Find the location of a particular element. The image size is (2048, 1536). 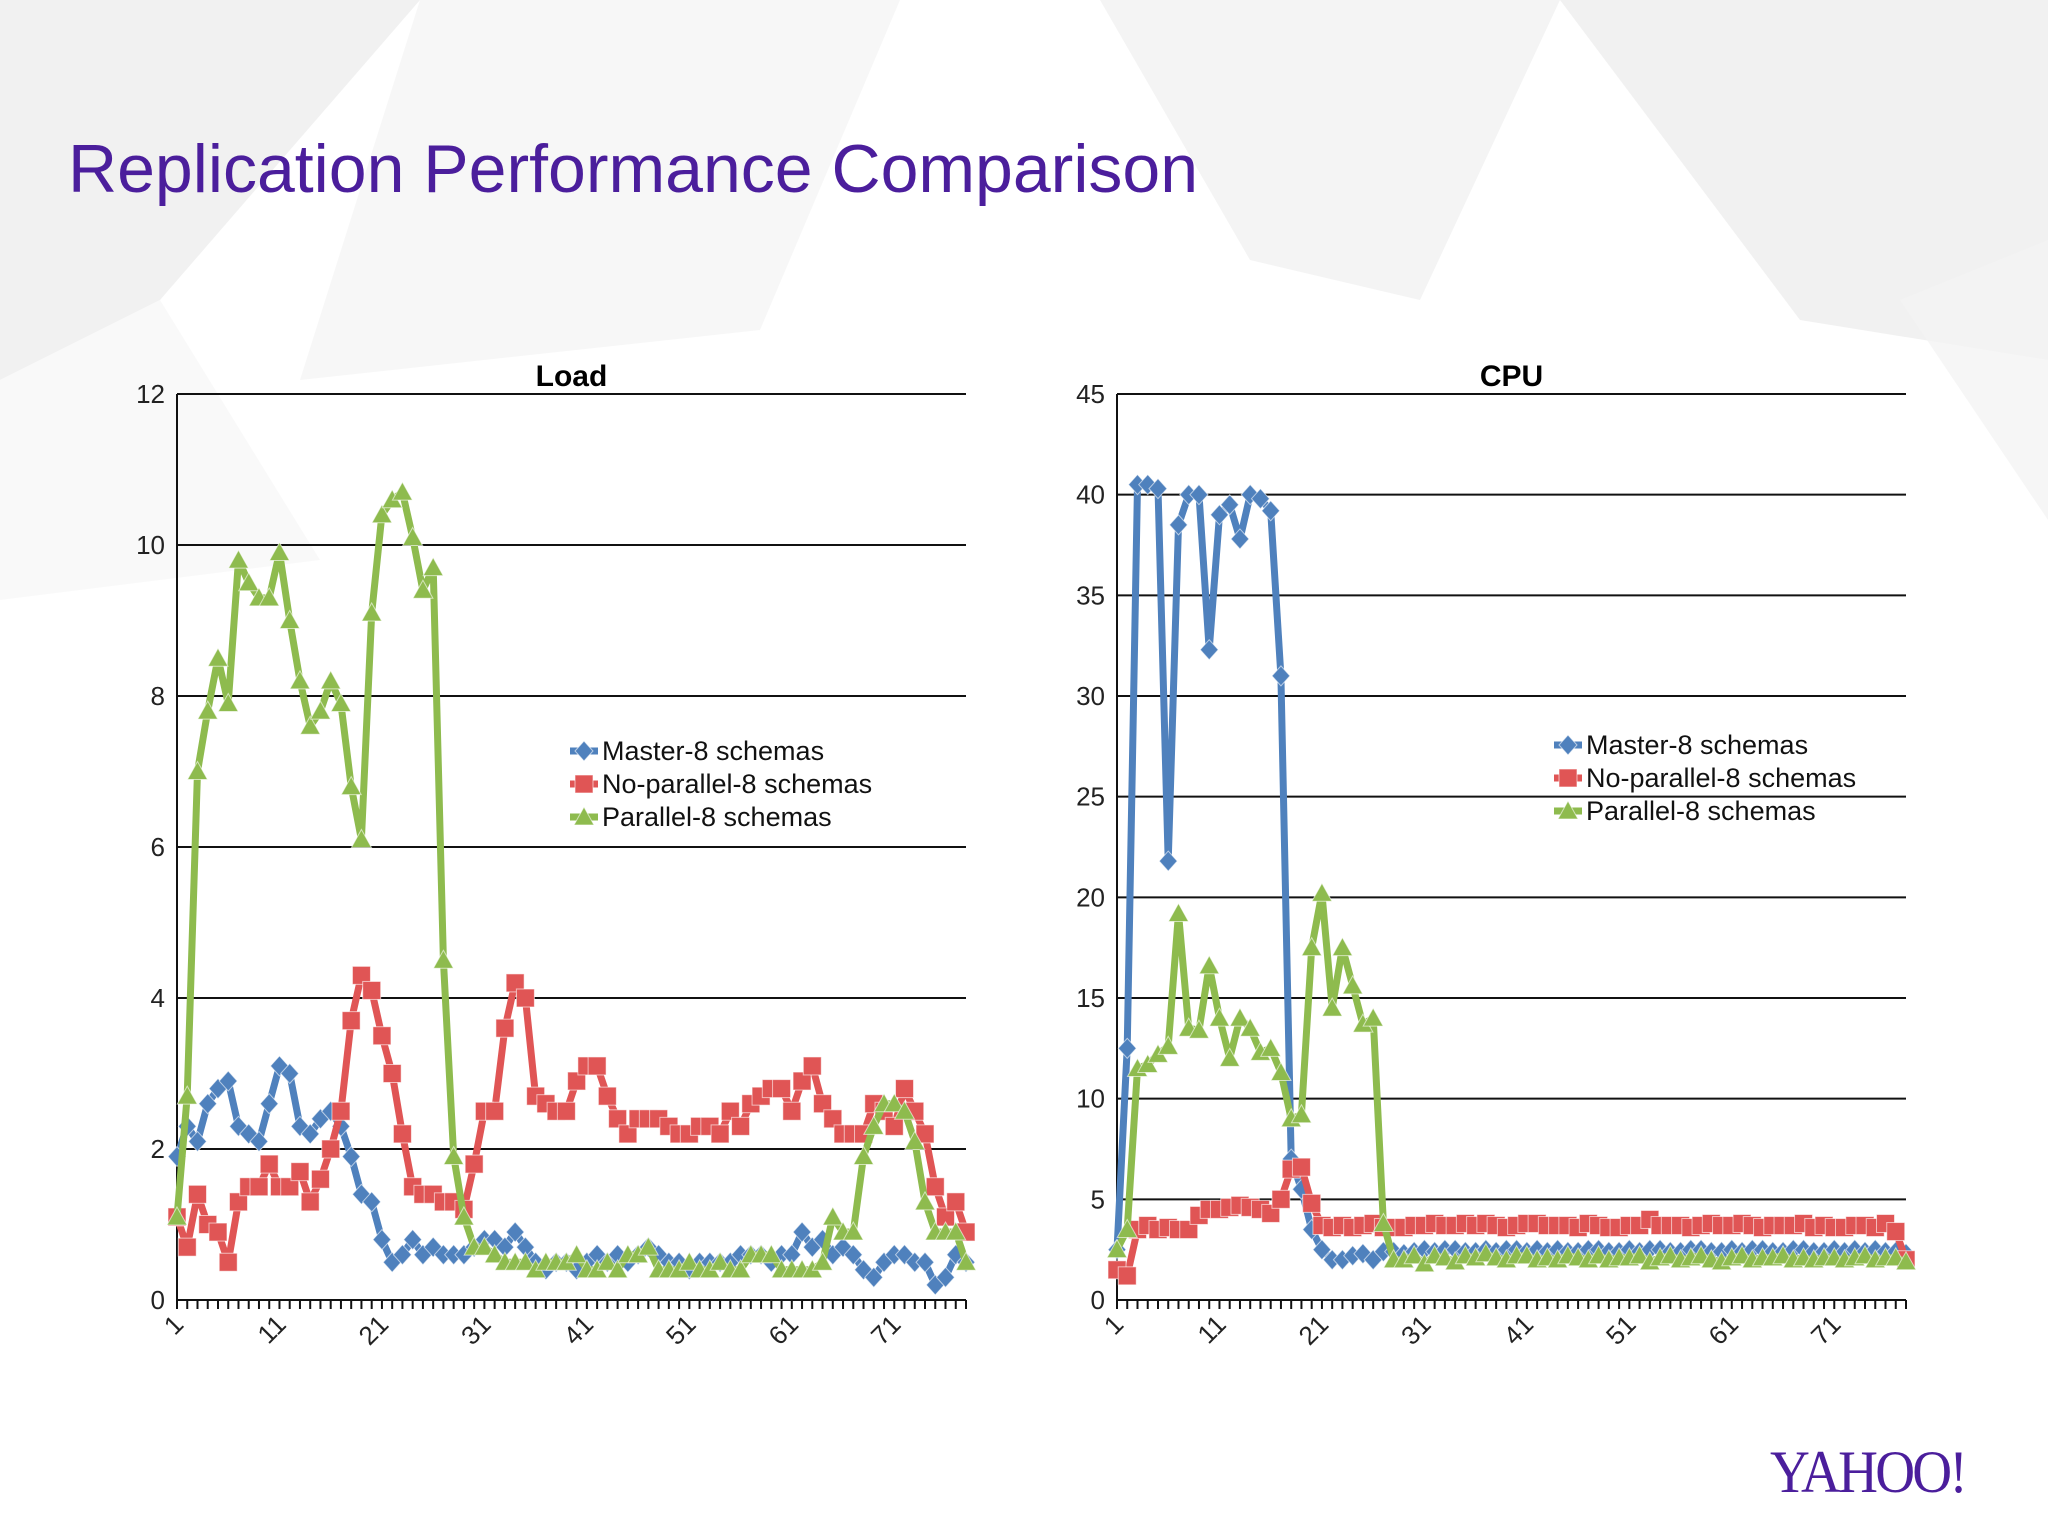

y-tick-label: 12 is located at coordinates (150, 394).